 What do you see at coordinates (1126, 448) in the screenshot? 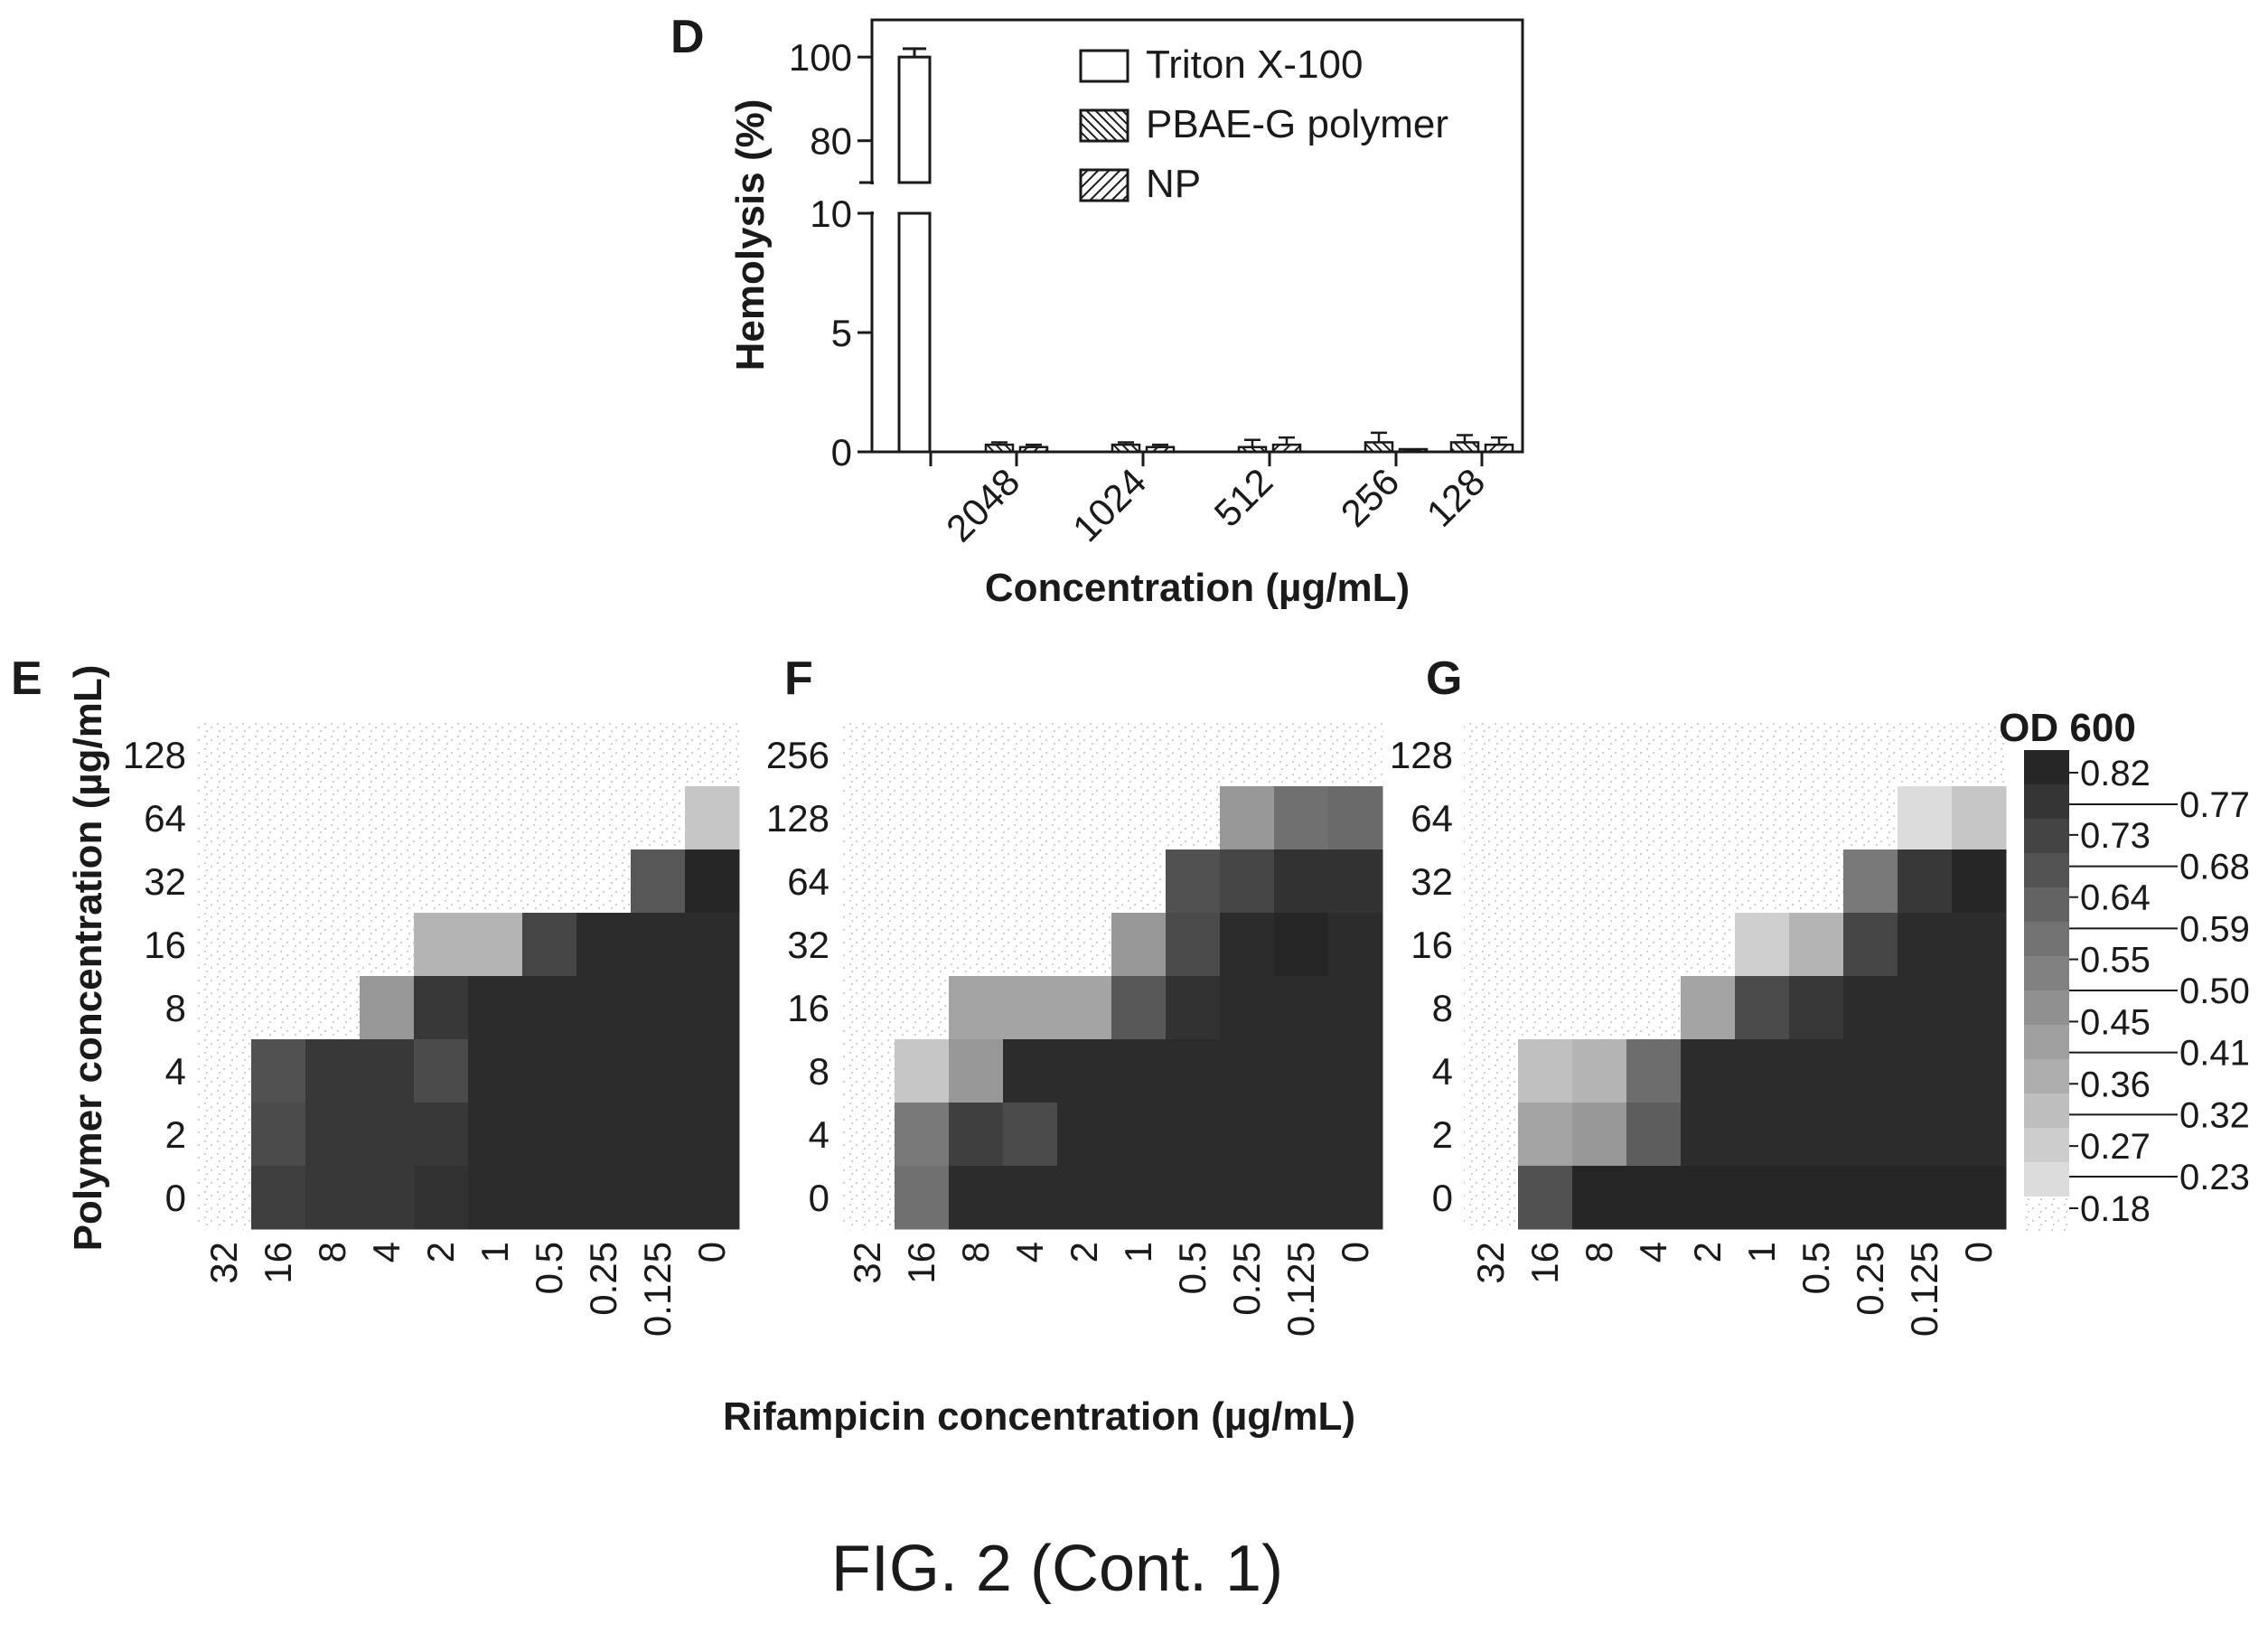
I see `bar-pbae` at bounding box center [1126, 448].